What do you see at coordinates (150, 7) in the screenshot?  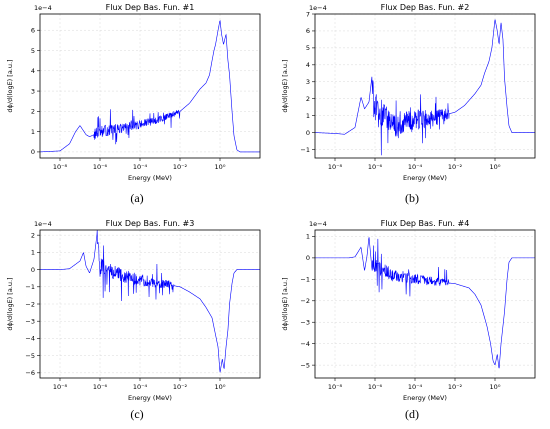 I see `chart-title: Flux Dep Bas. Fun. #1` at bounding box center [150, 7].